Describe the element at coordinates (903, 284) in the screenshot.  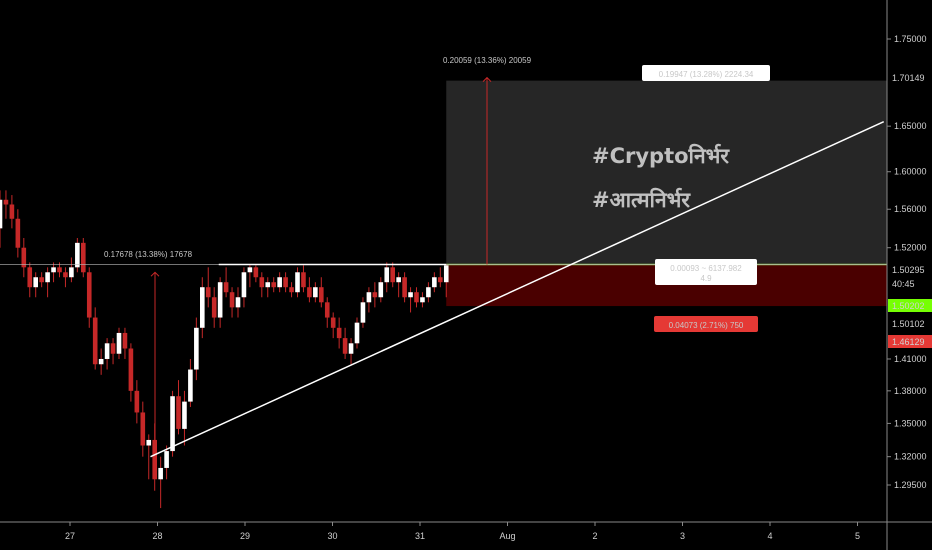
I see `price-label-text: 40:45` at that location.